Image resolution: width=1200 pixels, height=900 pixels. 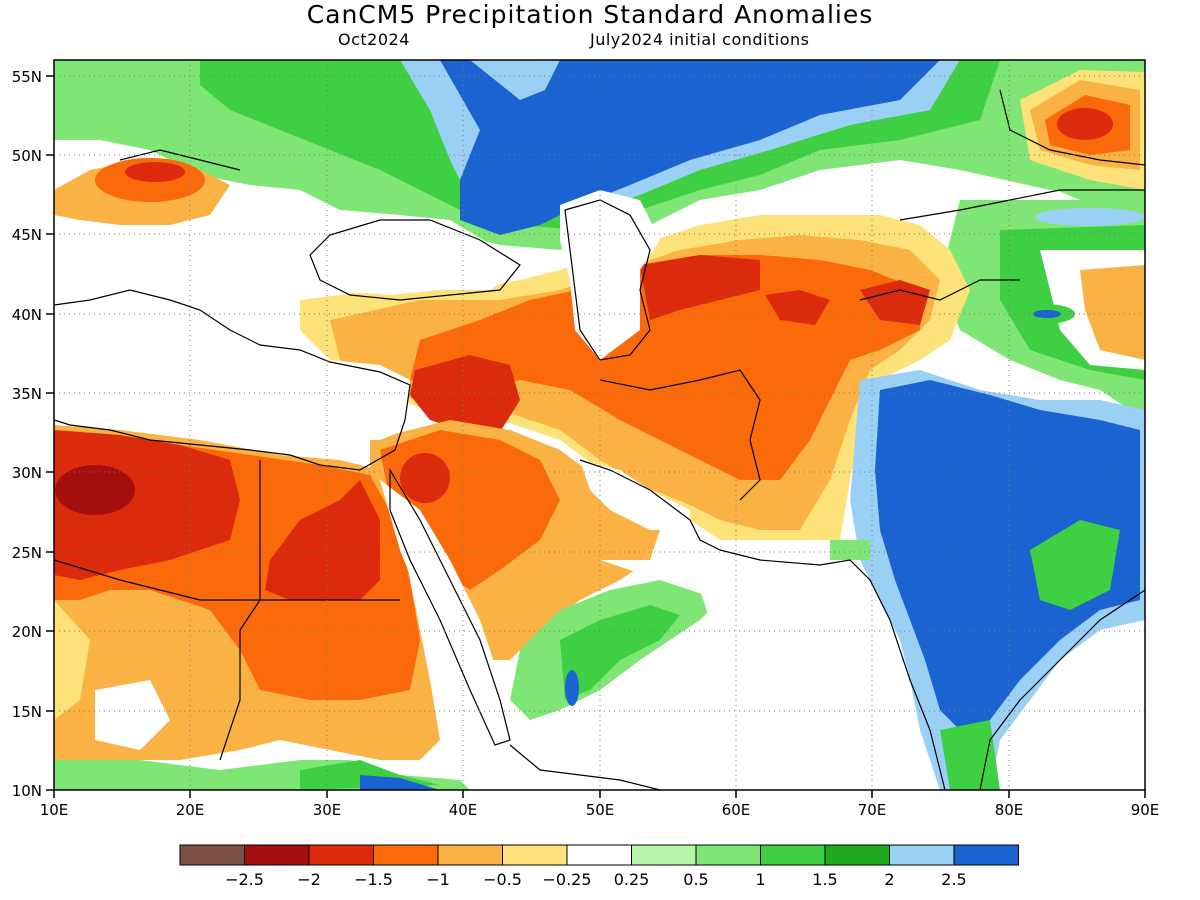 I want to click on colorbar-label: −2, so click(x=309, y=879).